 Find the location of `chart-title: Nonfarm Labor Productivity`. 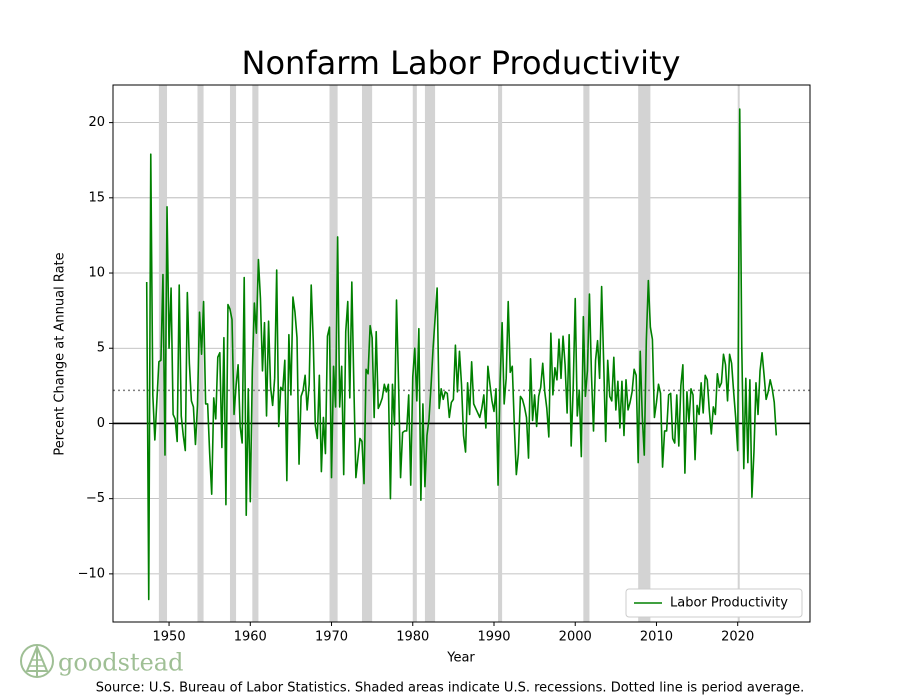

chart-title: Nonfarm Labor Productivity is located at coordinates (461, 63).